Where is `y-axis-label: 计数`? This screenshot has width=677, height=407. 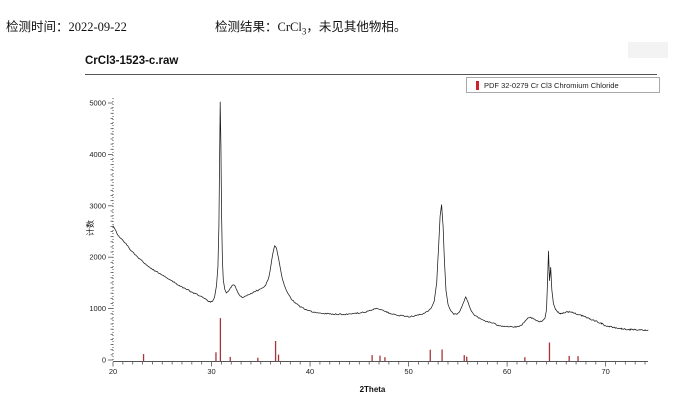
y-axis-label: 计数 is located at coordinates (90, 228).